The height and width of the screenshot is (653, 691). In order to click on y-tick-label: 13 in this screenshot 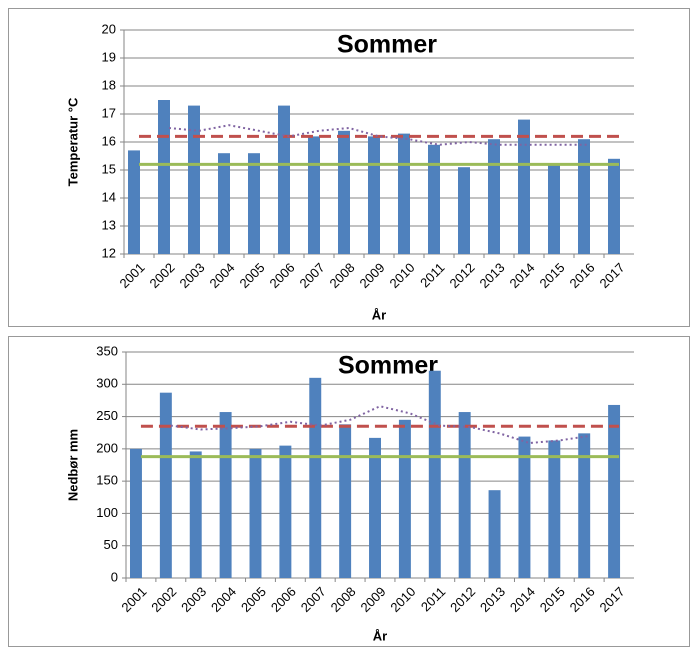, I will do `click(109, 224)`.